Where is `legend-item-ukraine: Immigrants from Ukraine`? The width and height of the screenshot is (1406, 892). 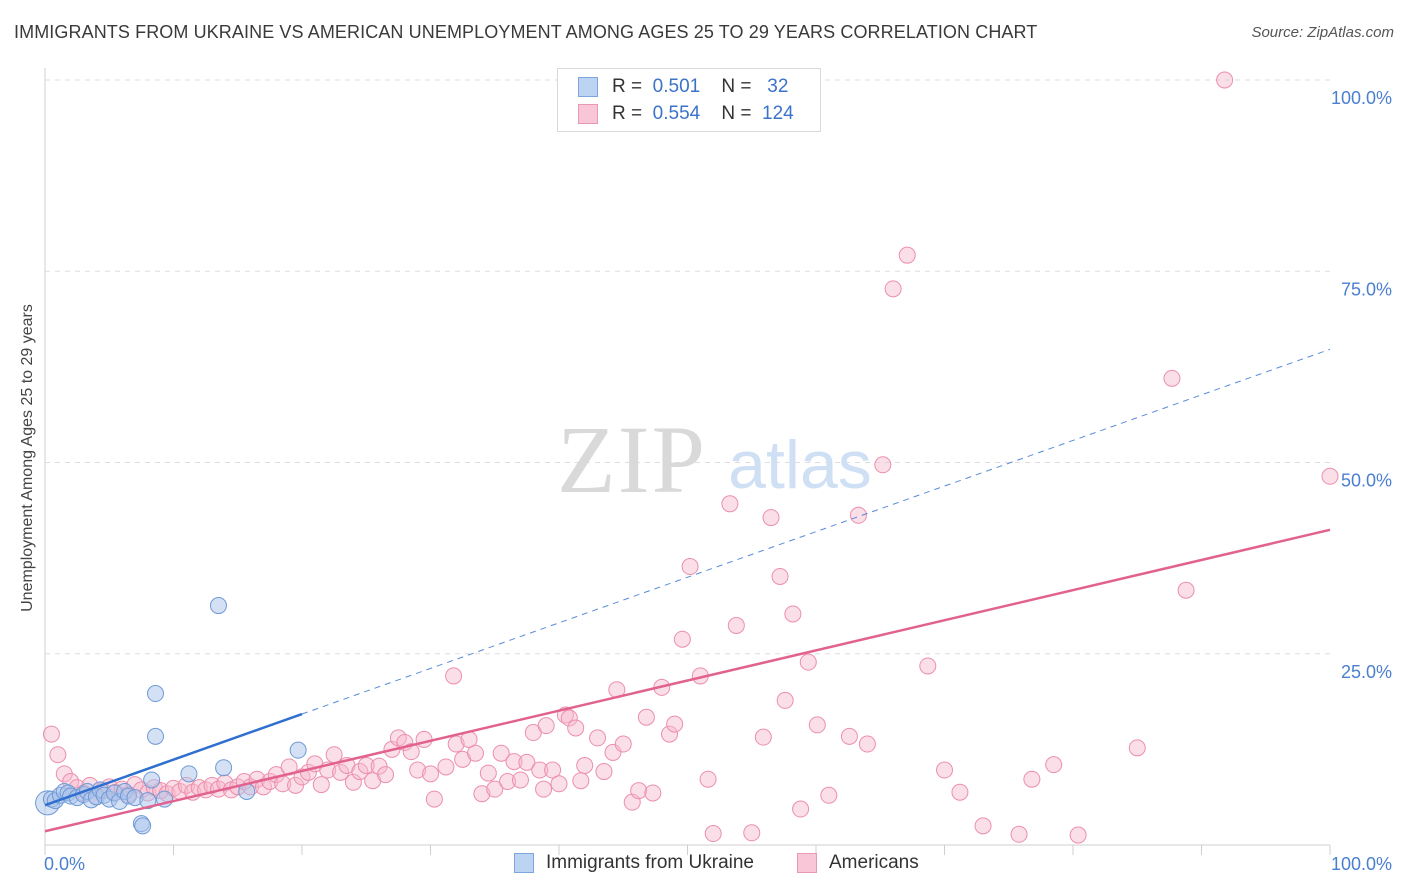 legend-item-ukraine: Immigrants from Ukraine is located at coordinates (634, 863).